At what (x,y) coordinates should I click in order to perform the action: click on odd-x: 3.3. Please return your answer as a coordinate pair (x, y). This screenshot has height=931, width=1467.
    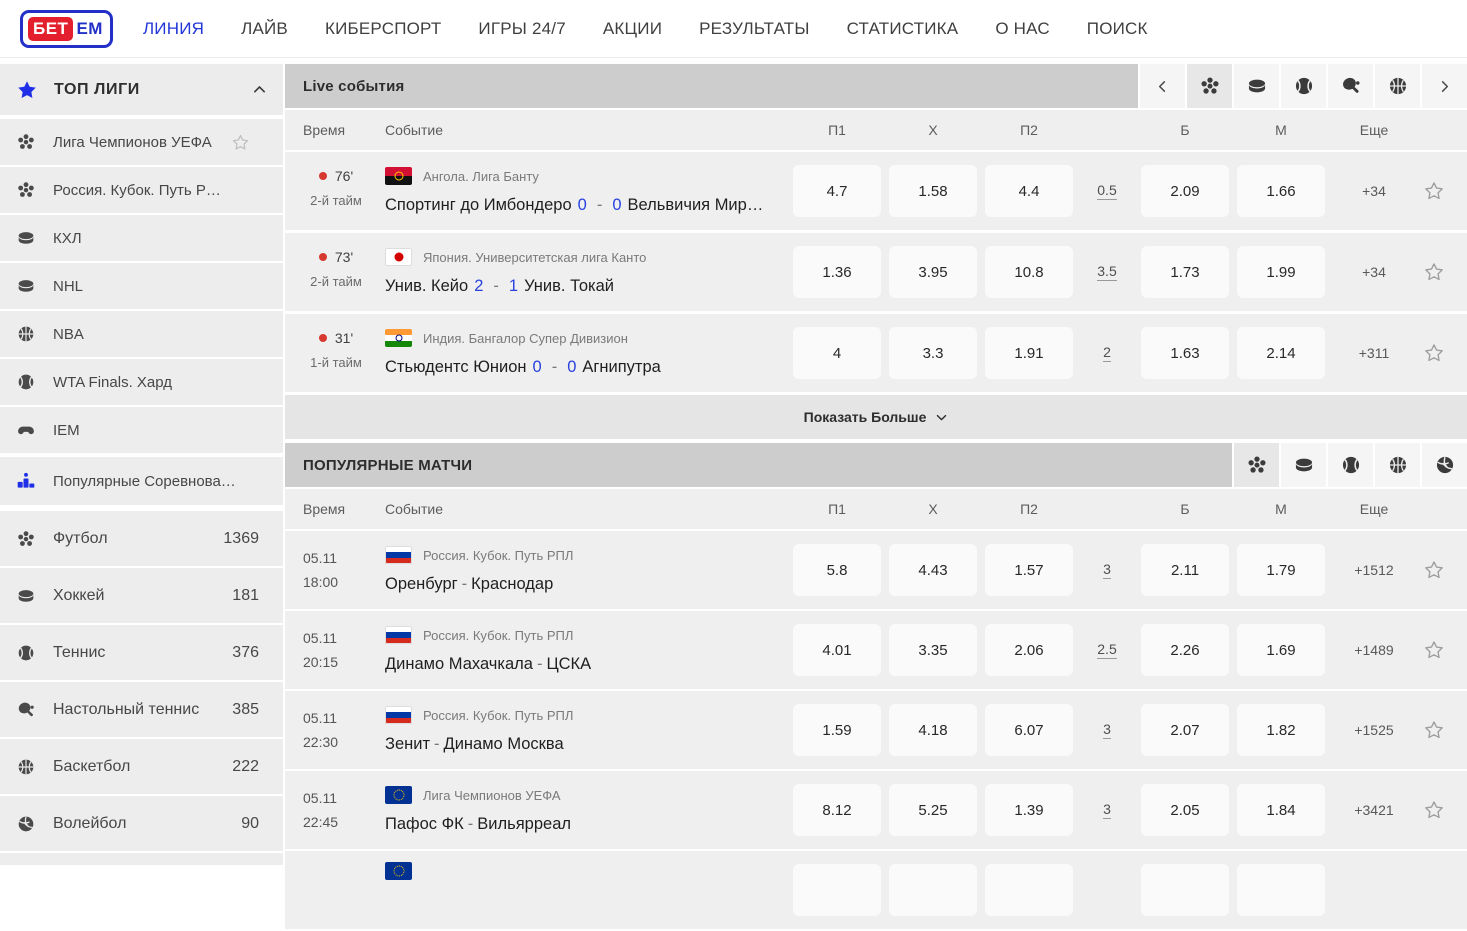
    Looking at the image, I should click on (933, 353).